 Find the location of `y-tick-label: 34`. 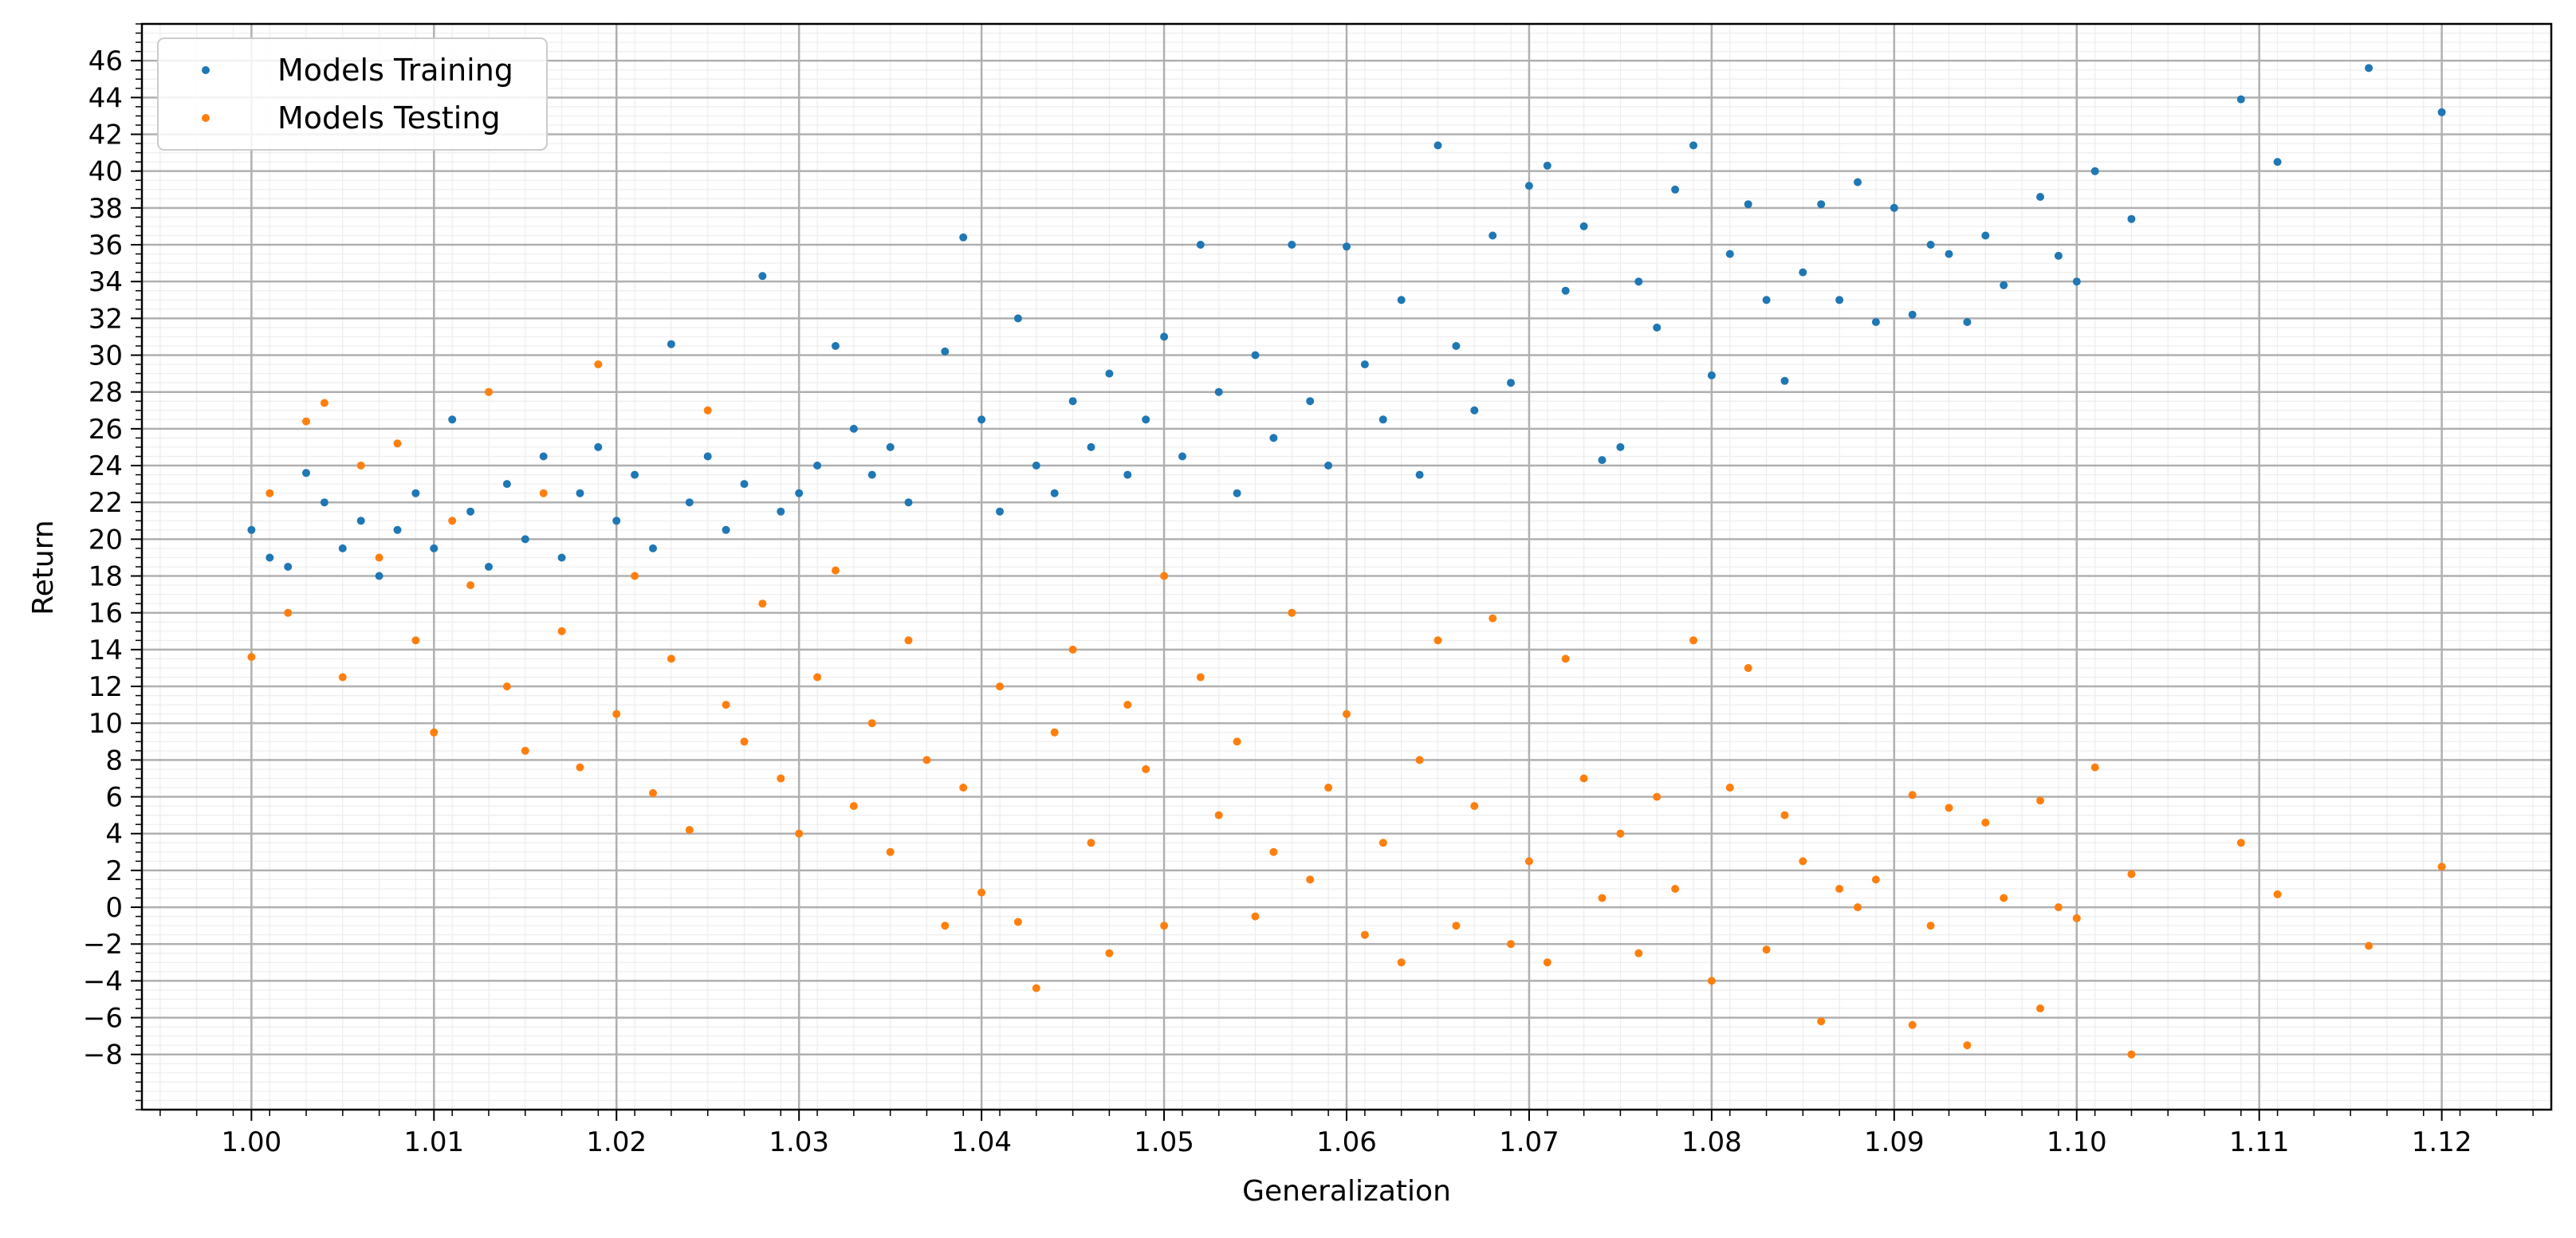

y-tick-label: 34 is located at coordinates (105, 282).